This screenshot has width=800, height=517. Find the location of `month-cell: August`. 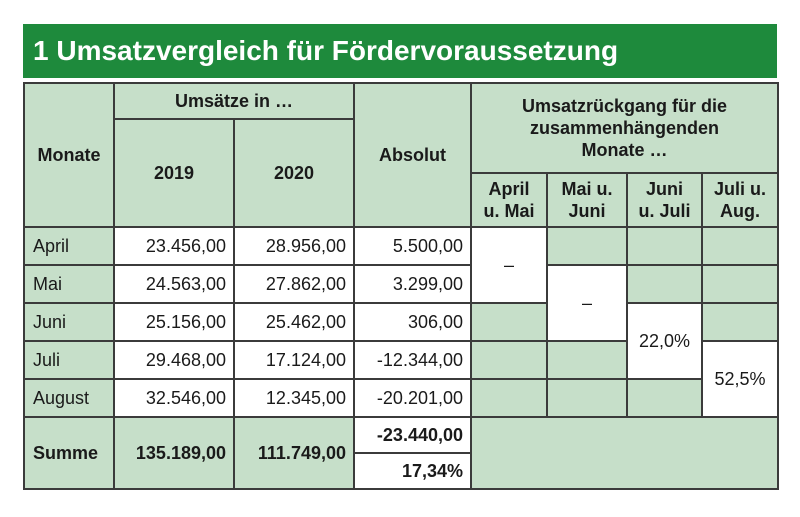

month-cell: August is located at coordinates (69, 398).